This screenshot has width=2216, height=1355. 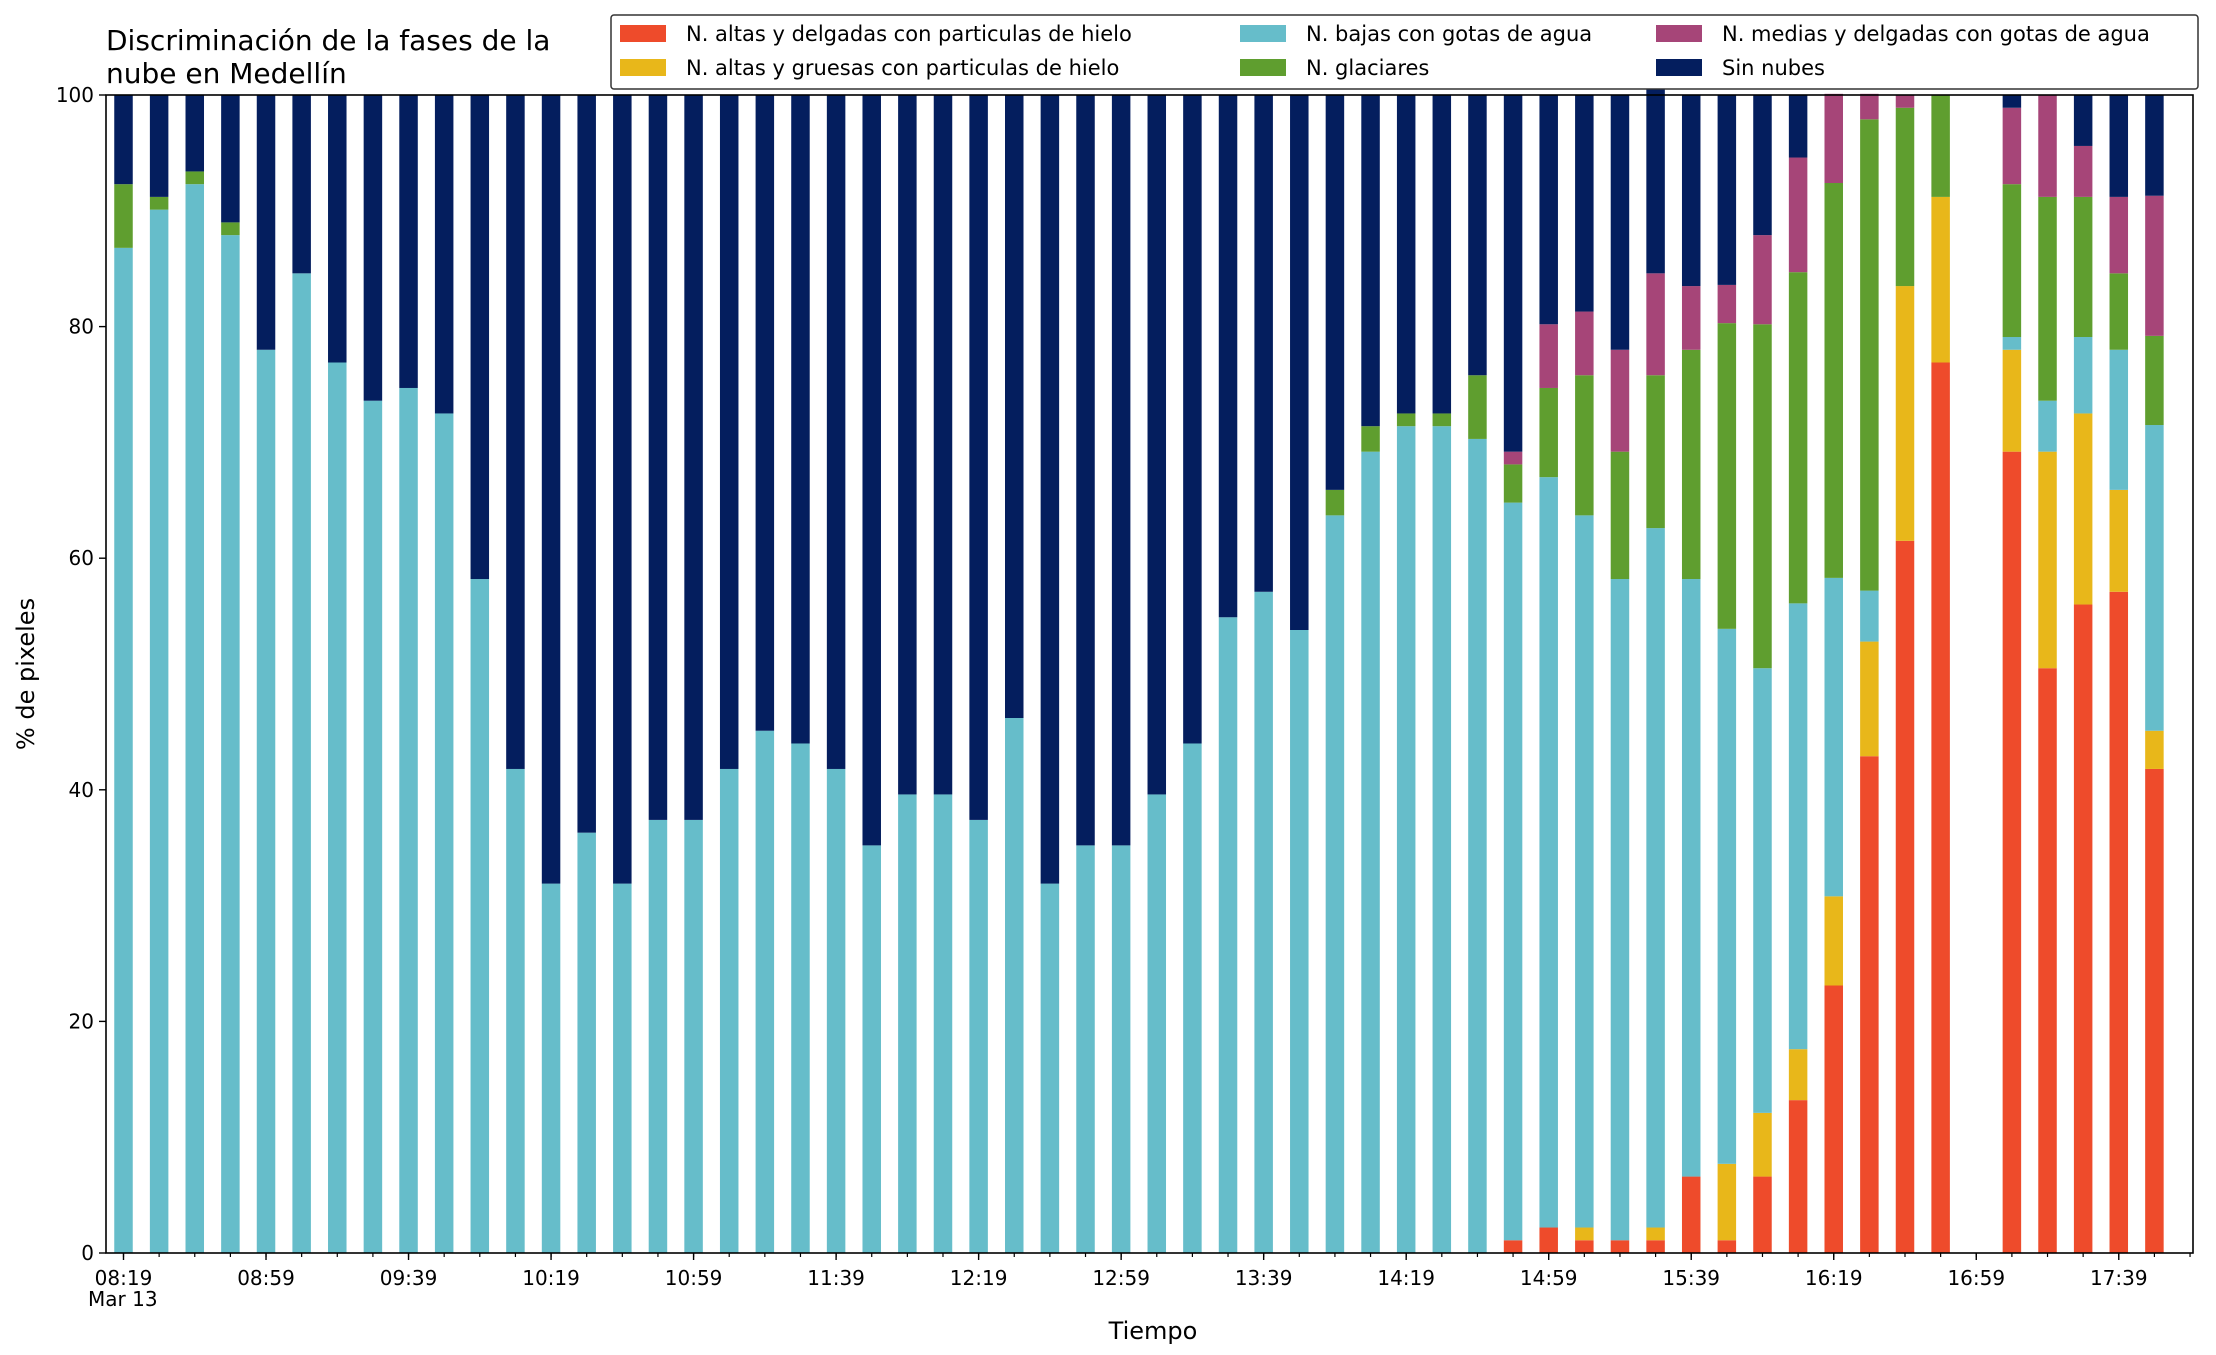 What do you see at coordinates (81, 790) in the screenshot?
I see `y-tick-label: 40` at bounding box center [81, 790].